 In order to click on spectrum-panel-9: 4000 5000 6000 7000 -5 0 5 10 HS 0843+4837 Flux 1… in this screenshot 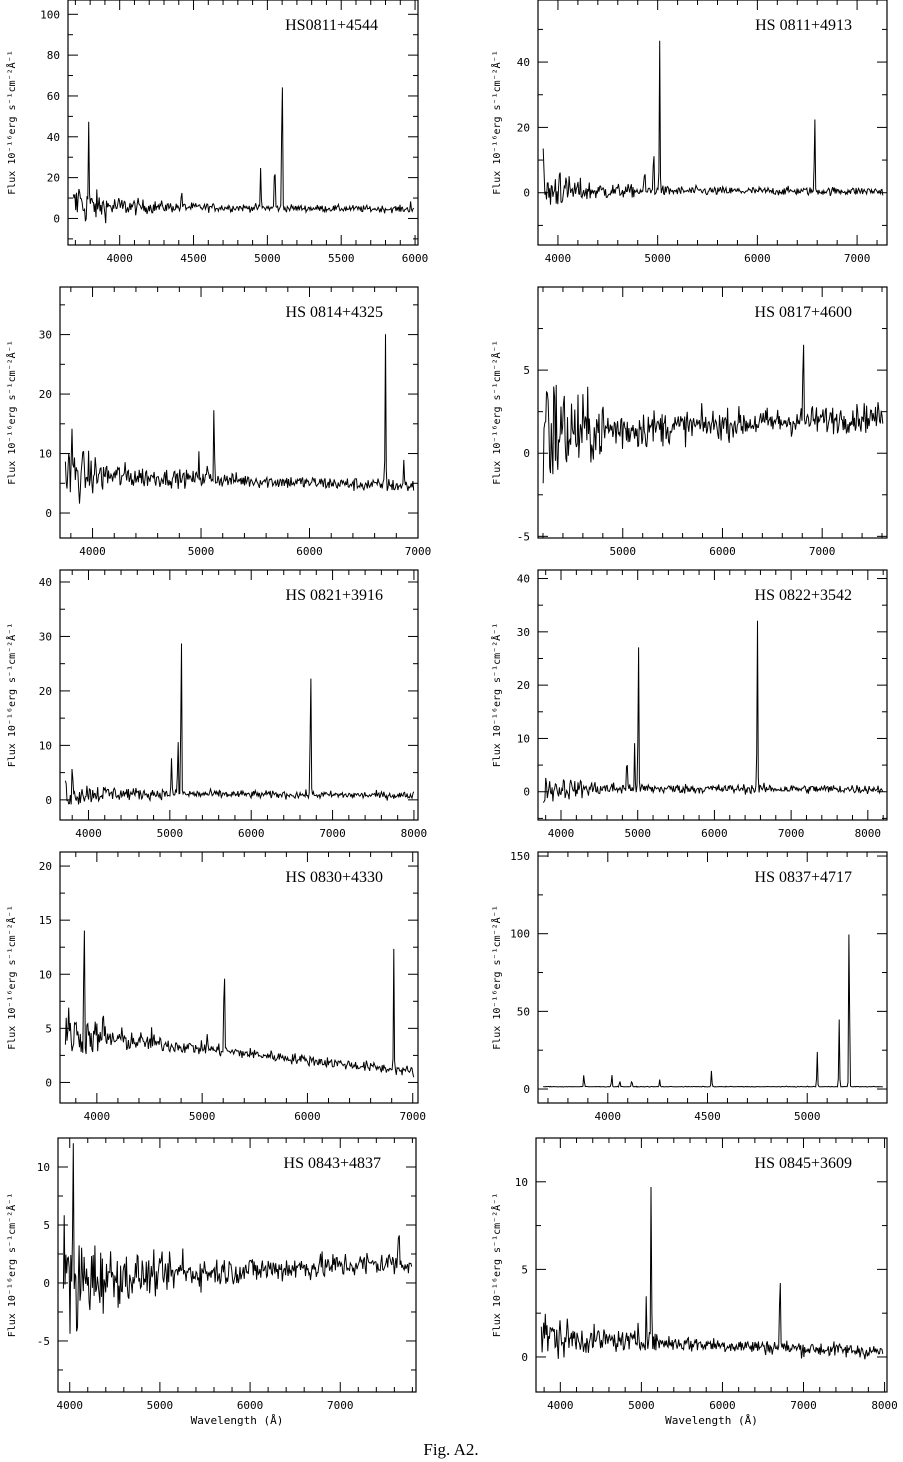, I will do `click(211, 1282)`.